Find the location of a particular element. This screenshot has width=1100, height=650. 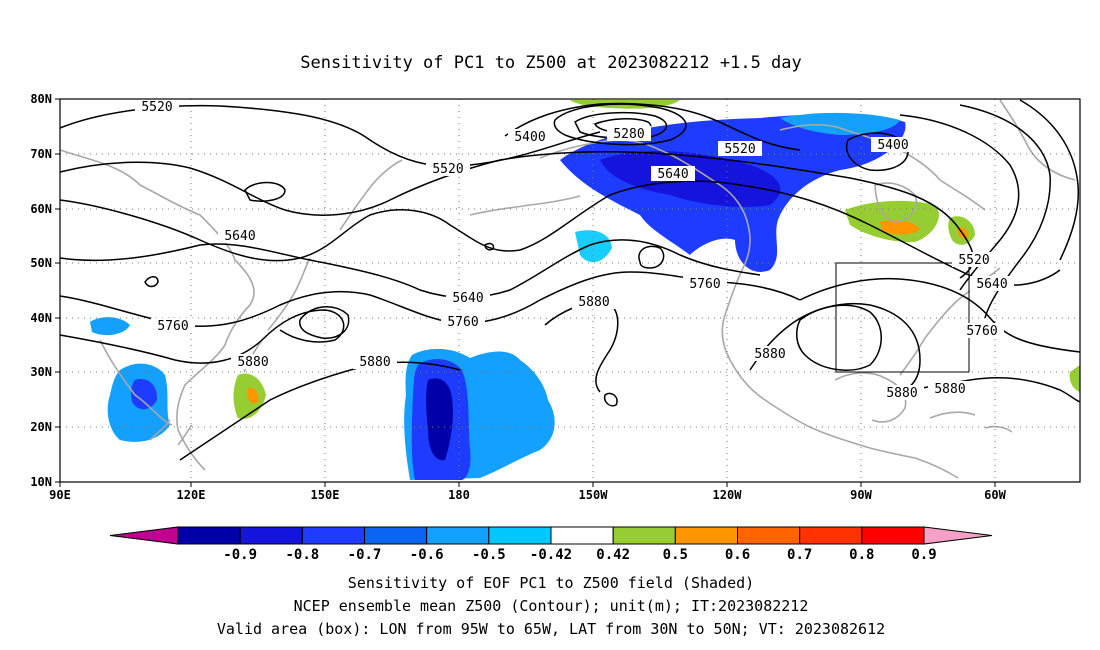

contour-5280-low is located at coordinates (620, 124).